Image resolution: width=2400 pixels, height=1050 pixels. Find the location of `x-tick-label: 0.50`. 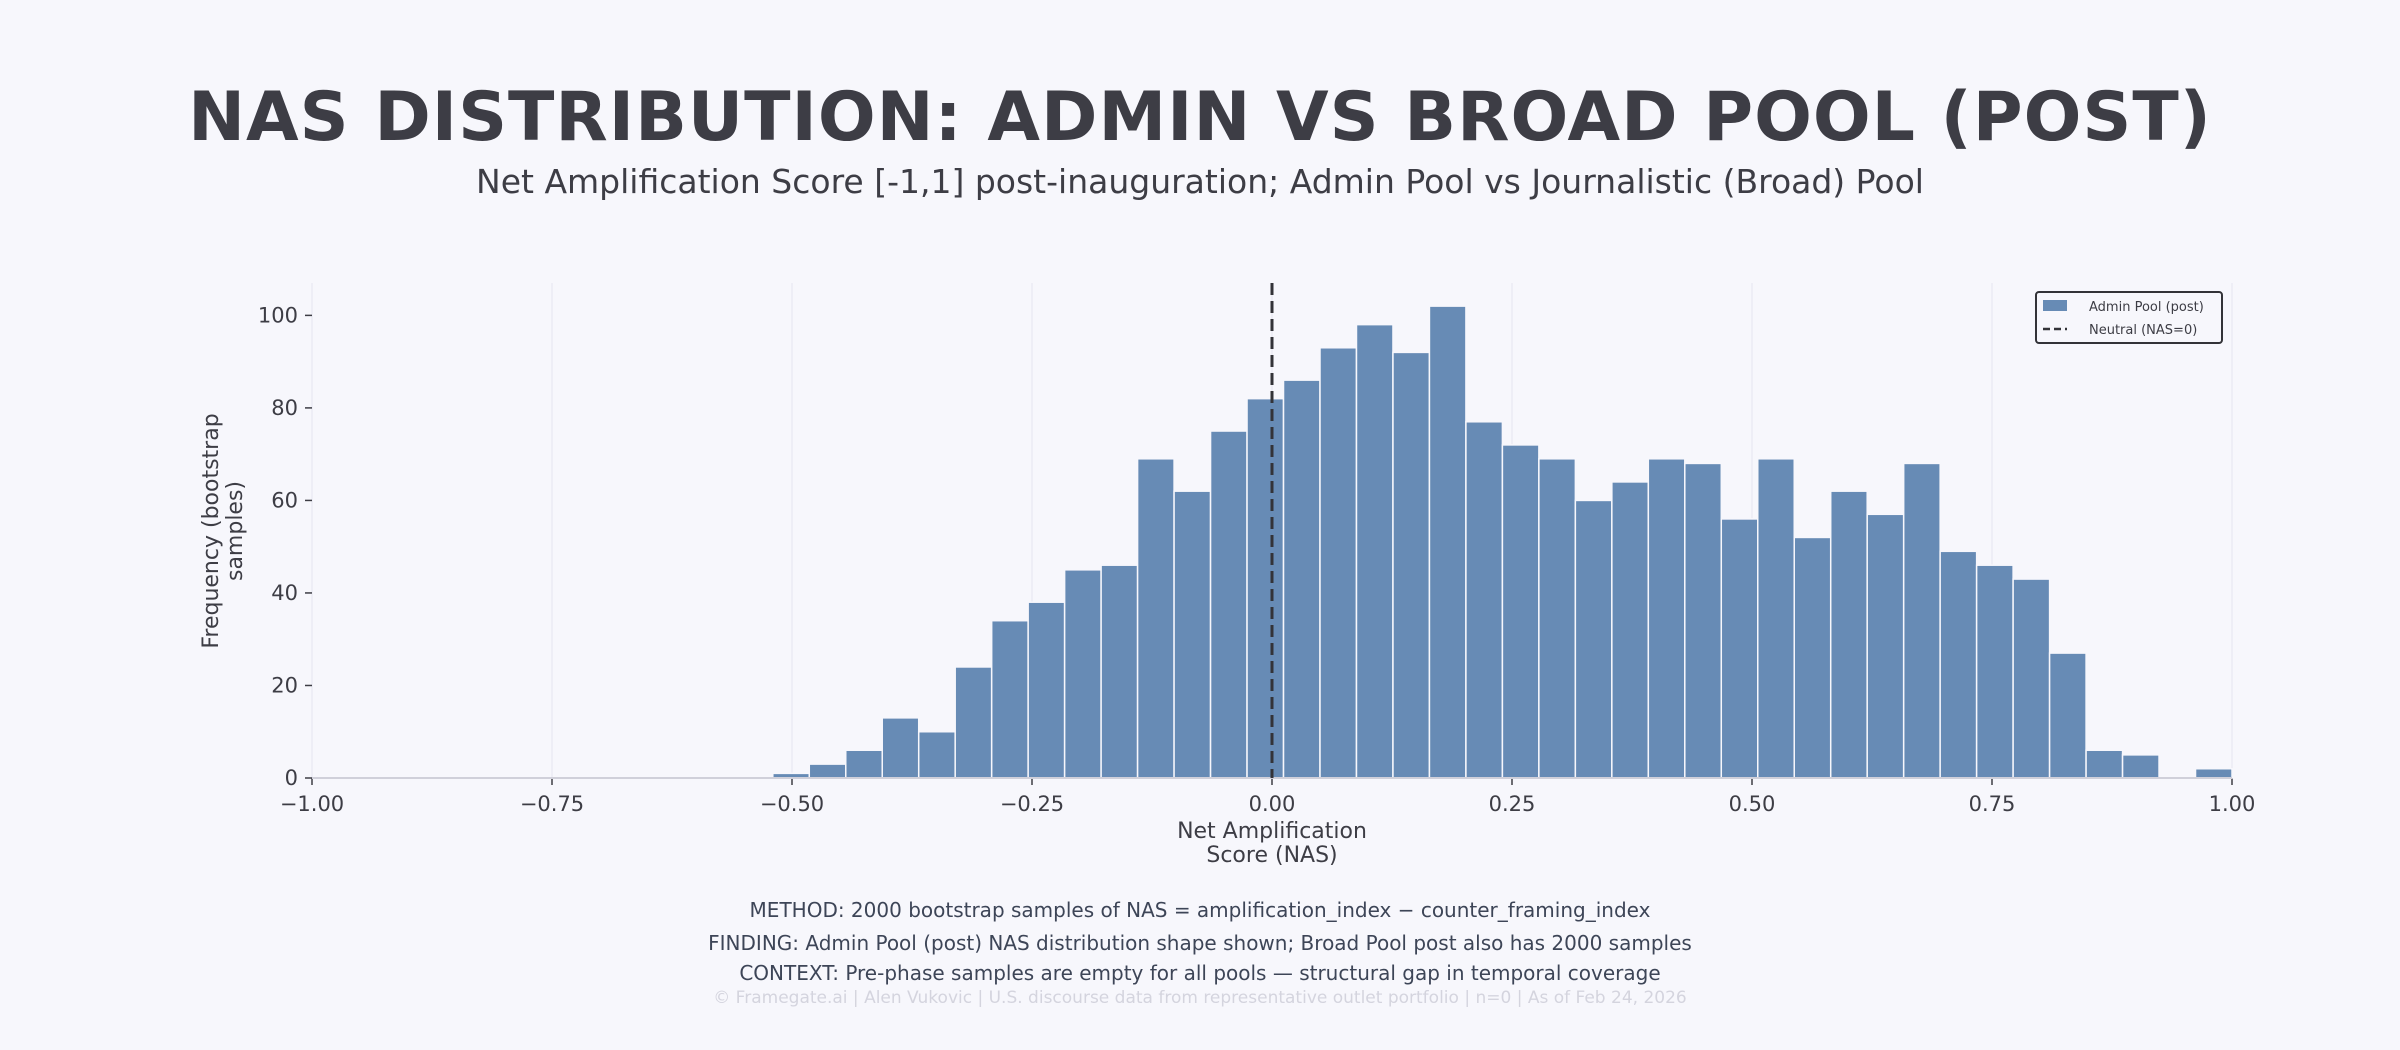

x-tick-label: 0.50 is located at coordinates (1752, 804).